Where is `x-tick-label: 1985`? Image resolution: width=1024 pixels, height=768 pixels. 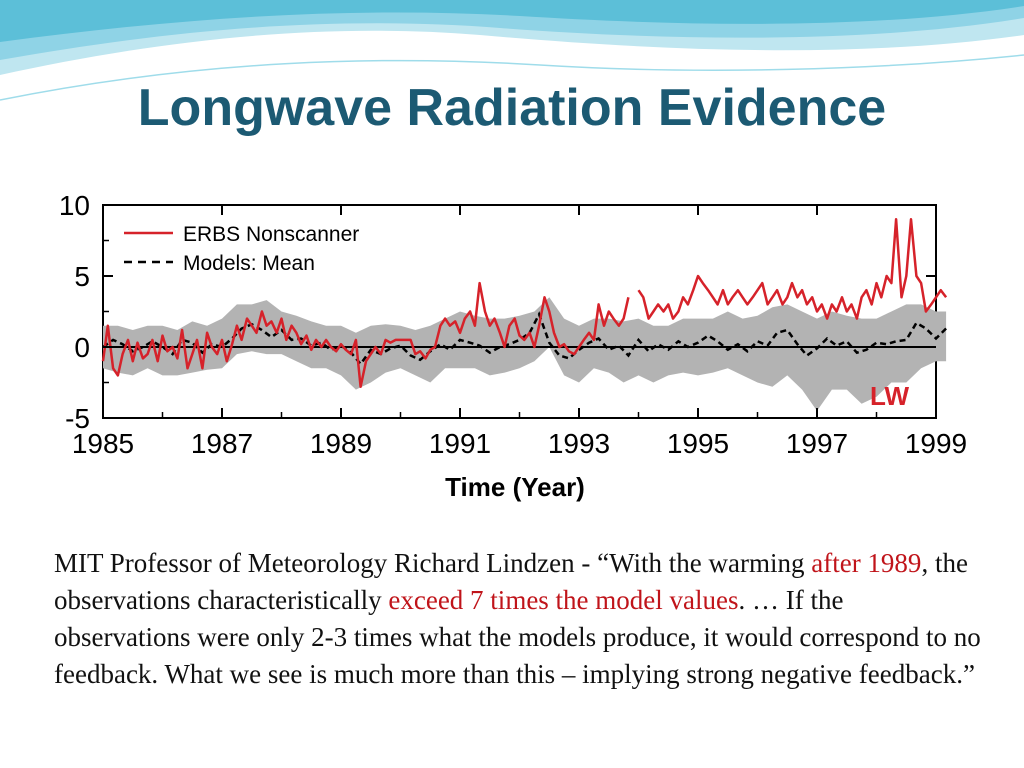
x-tick-label: 1985 is located at coordinates (103, 443).